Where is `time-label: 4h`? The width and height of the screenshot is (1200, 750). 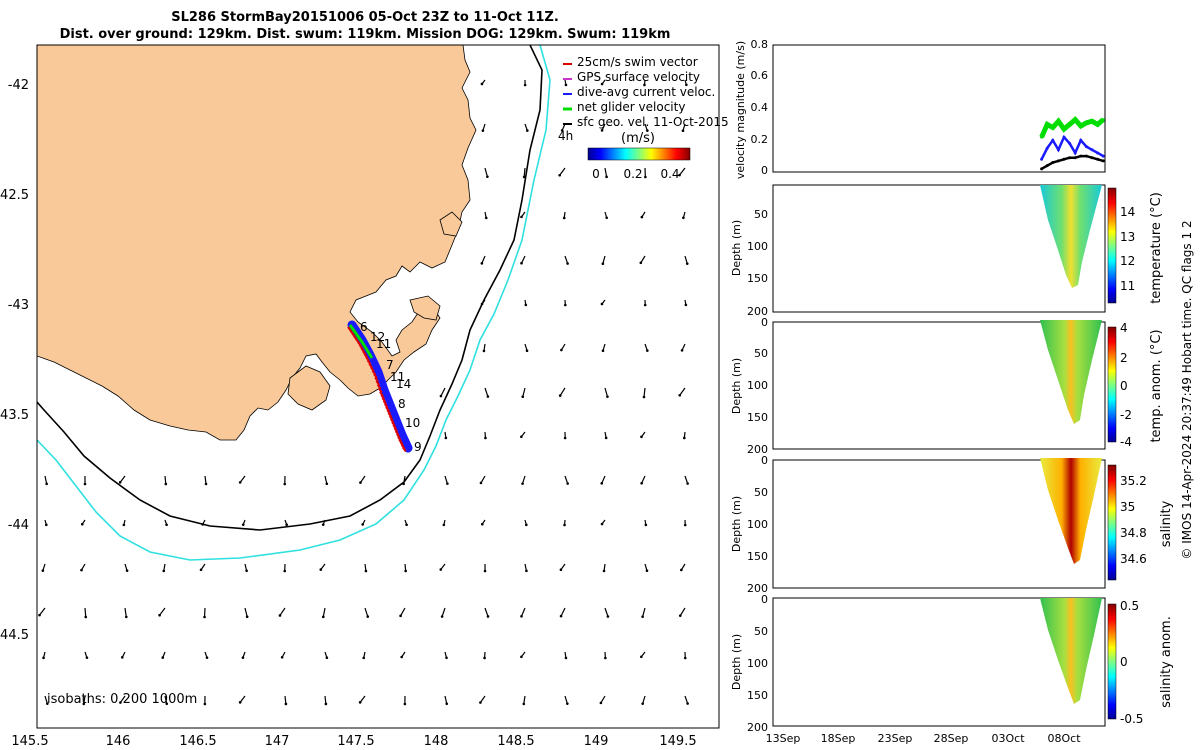 time-label: 4h is located at coordinates (565, 136).